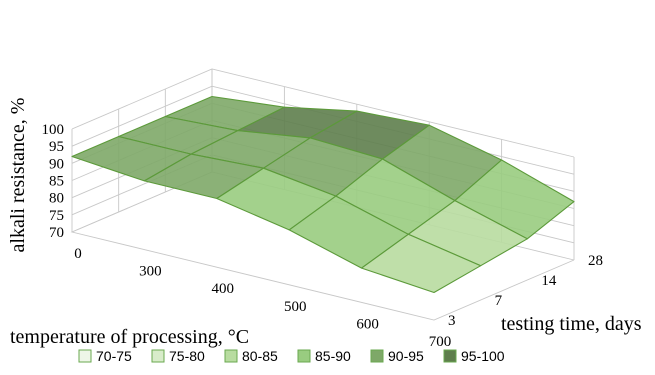  Describe the element at coordinates (129, 337) in the screenshot. I see `x-axis-title: temperature of processing, °C` at that location.